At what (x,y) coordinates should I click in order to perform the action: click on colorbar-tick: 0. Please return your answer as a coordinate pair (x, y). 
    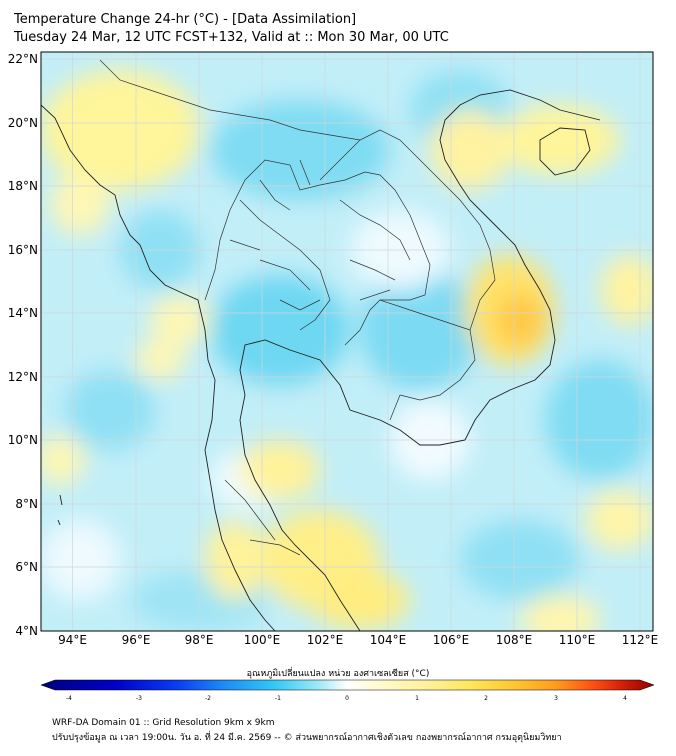
    Looking at the image, I should click on (347, 698).